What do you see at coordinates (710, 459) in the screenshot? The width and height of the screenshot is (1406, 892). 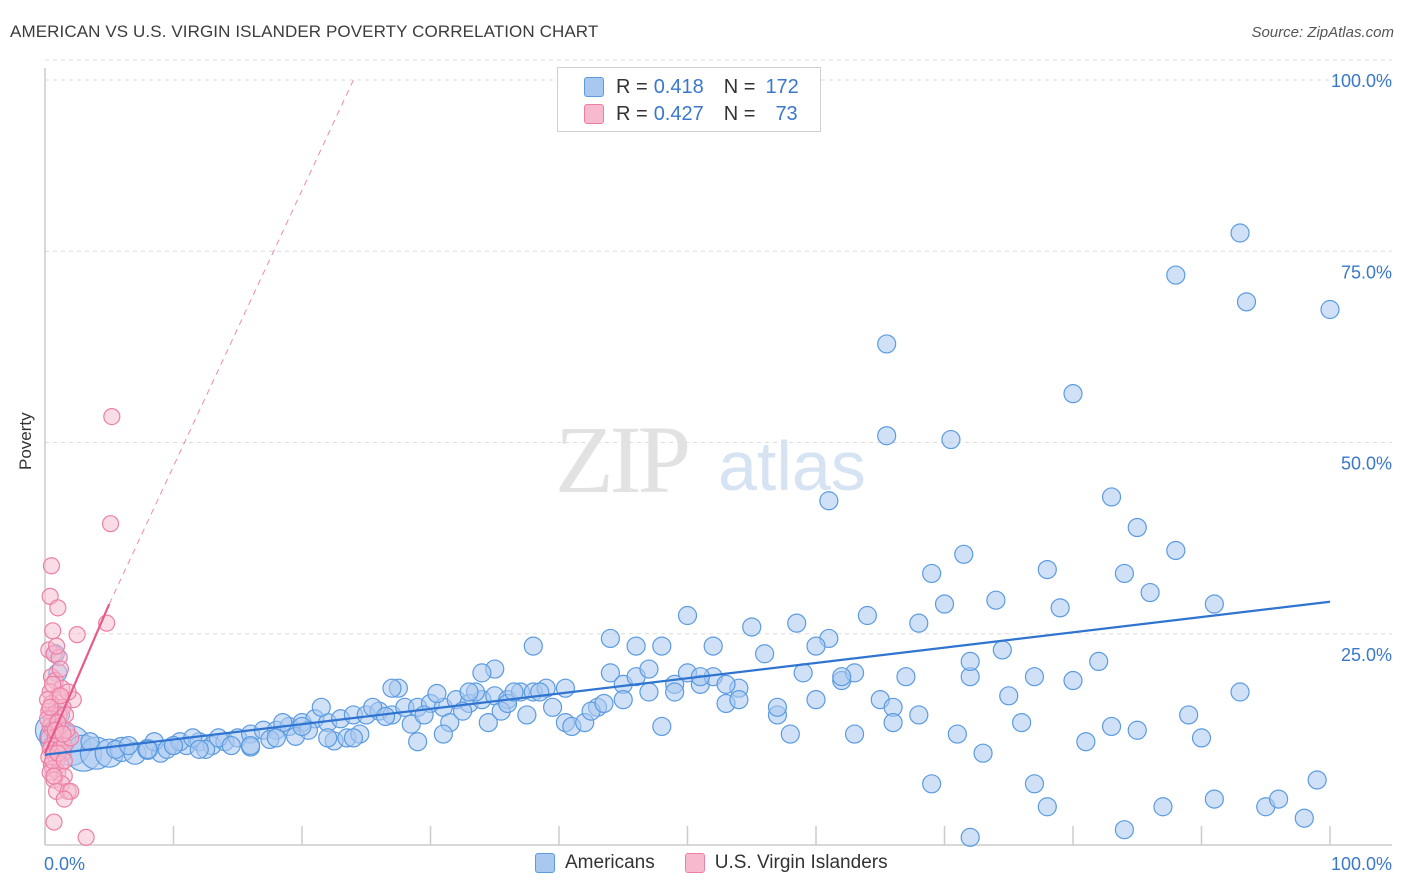 I see `watermark: ZIP atlas` at bounding box center [710, 459].